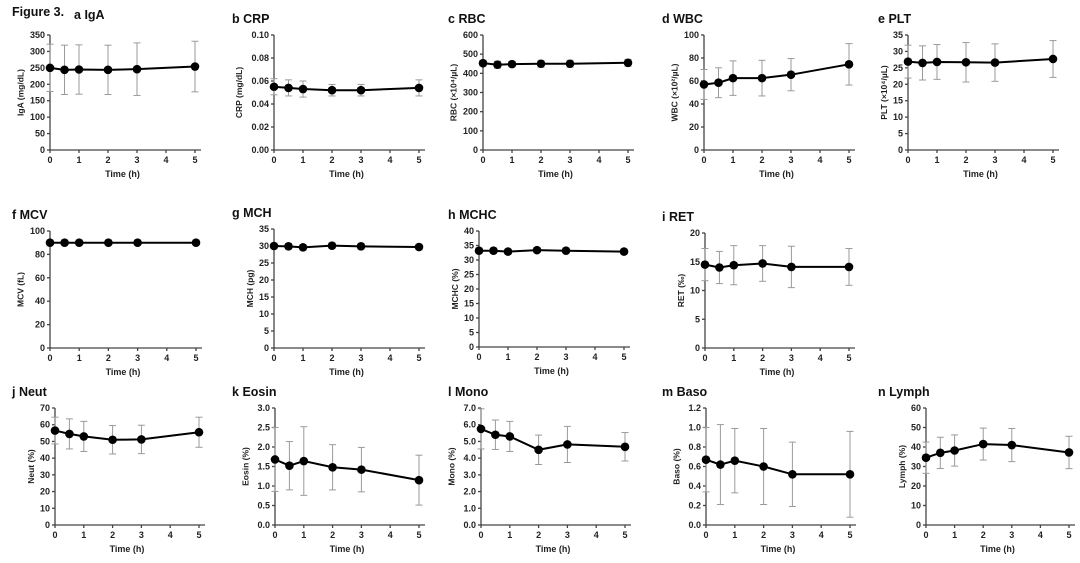 Image resolution: width=1080 pixels, height=563 pixels. Describe the element at coordinates (37, 35) in the screenshot. I see `y-tick-label: 350` at that location.